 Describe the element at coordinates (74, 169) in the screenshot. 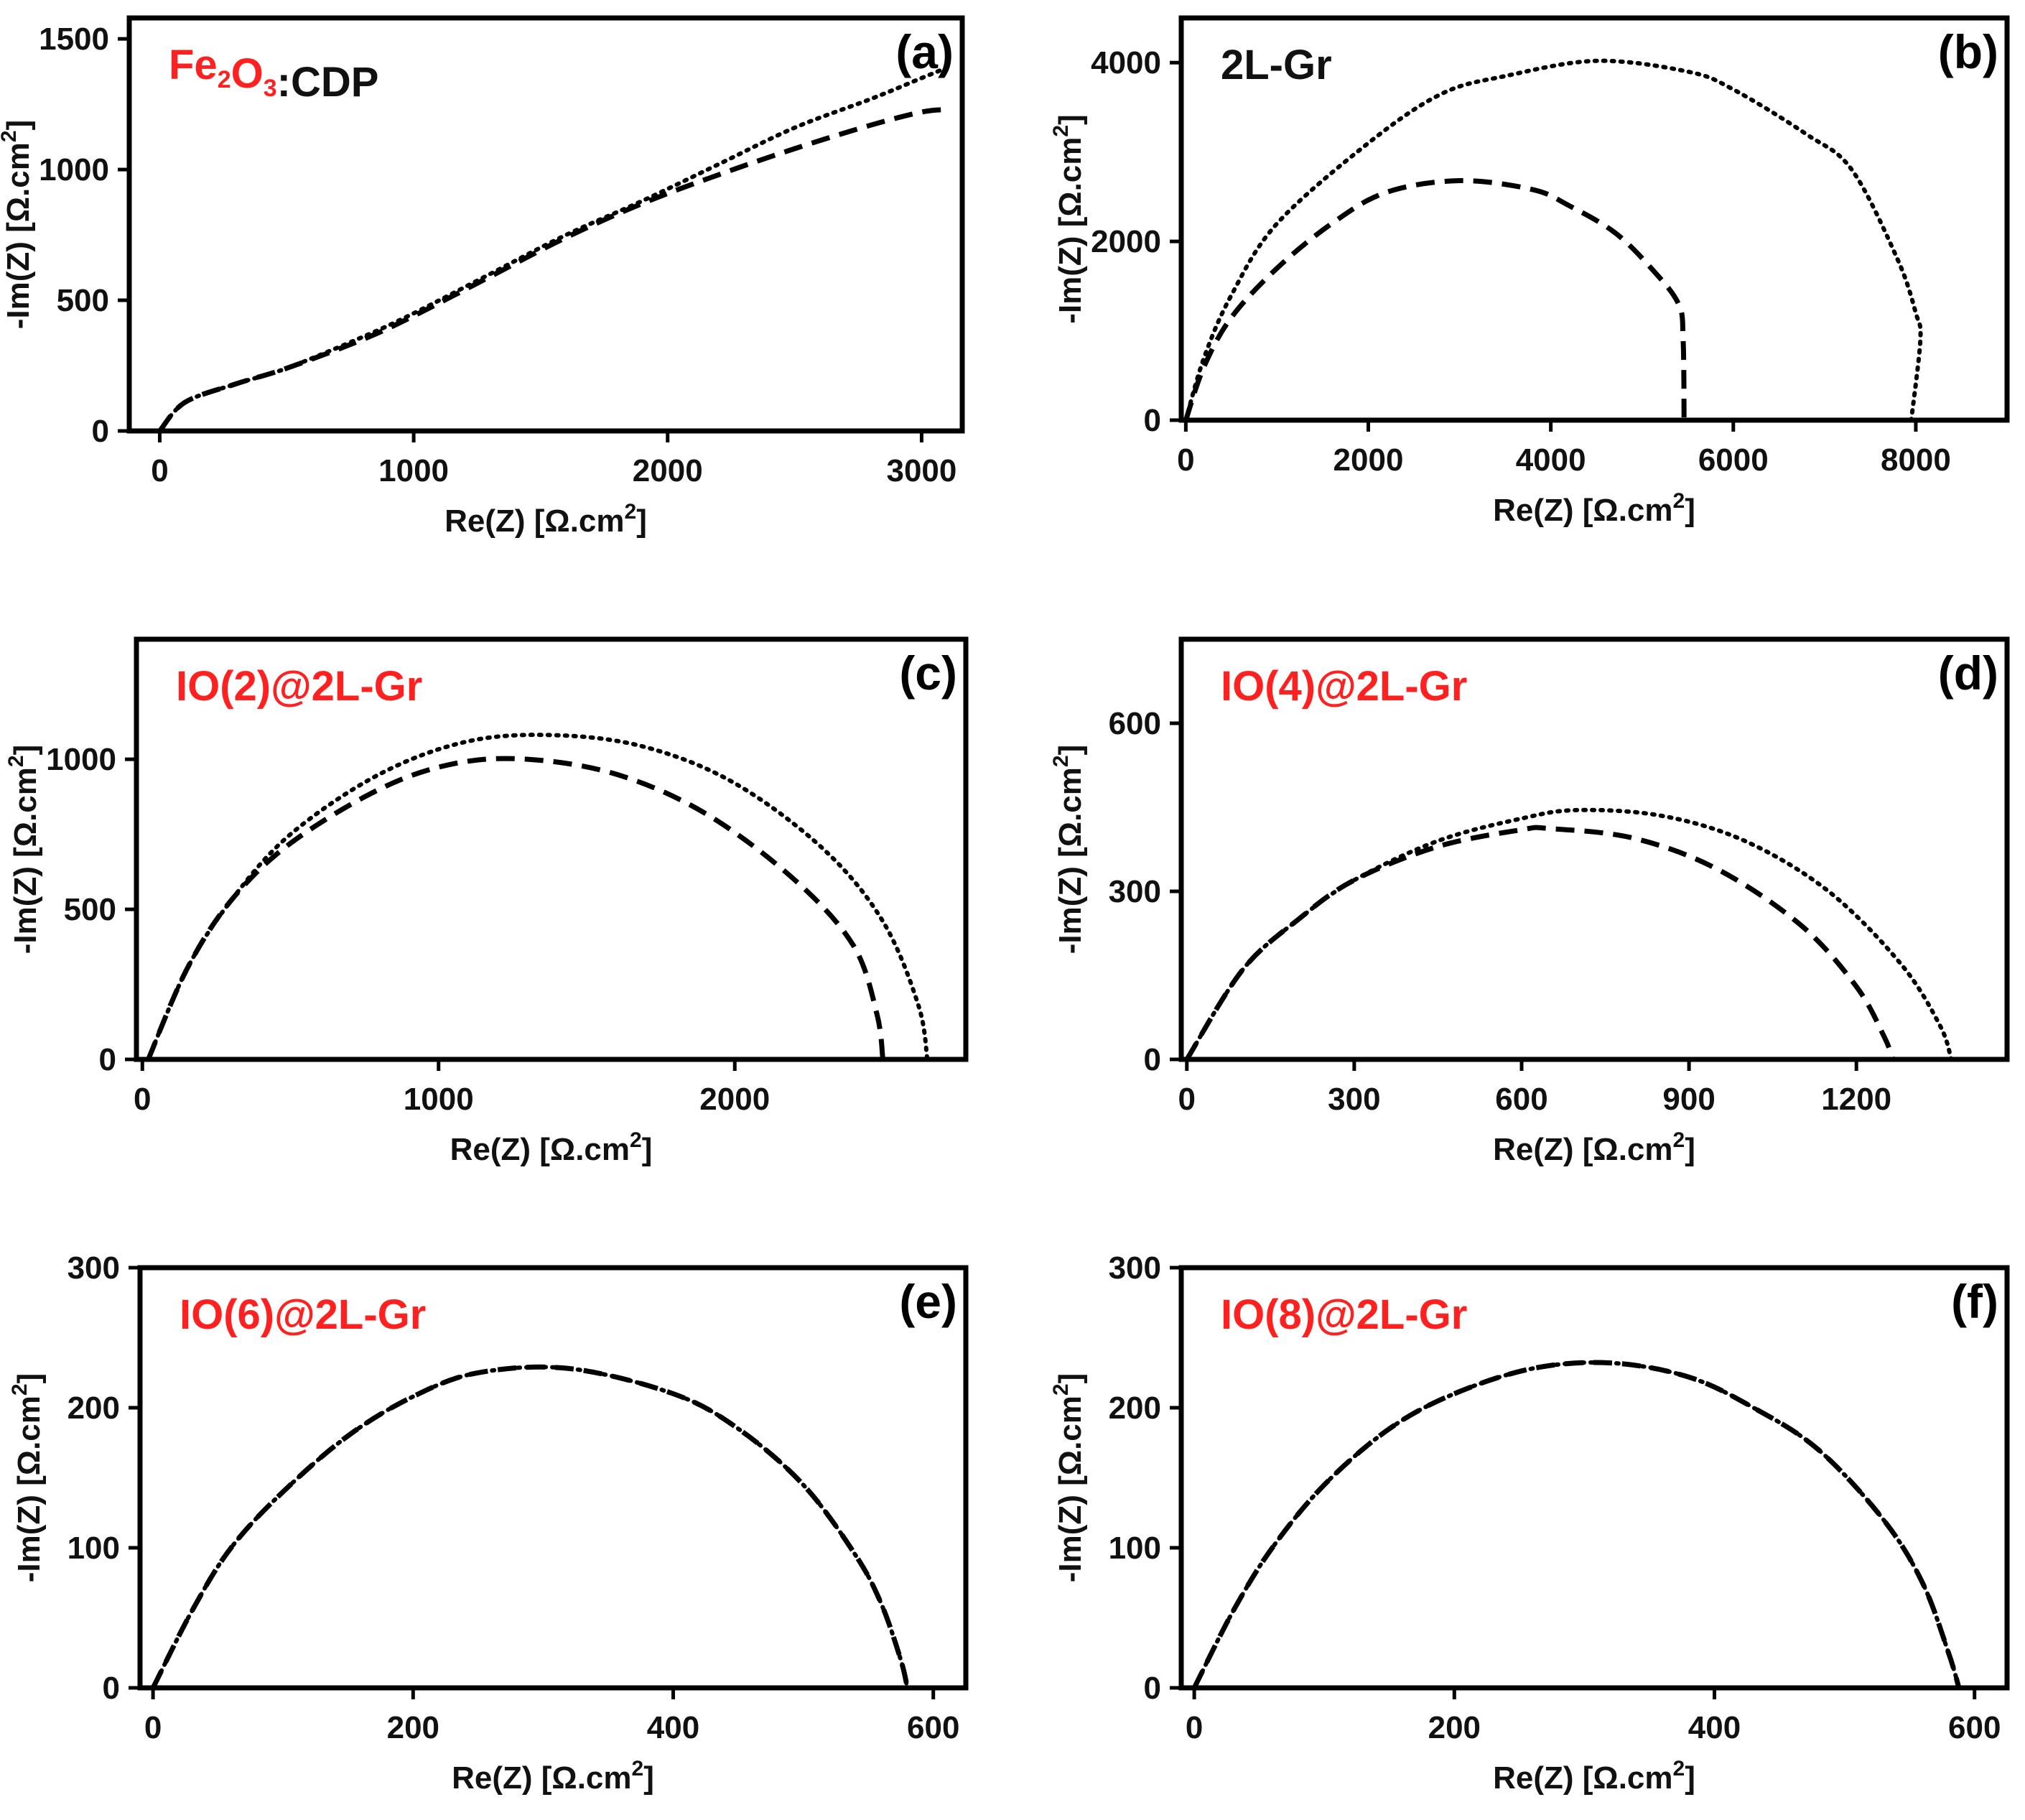

I see `panel-a-y-tick-label: 1000` at that location.